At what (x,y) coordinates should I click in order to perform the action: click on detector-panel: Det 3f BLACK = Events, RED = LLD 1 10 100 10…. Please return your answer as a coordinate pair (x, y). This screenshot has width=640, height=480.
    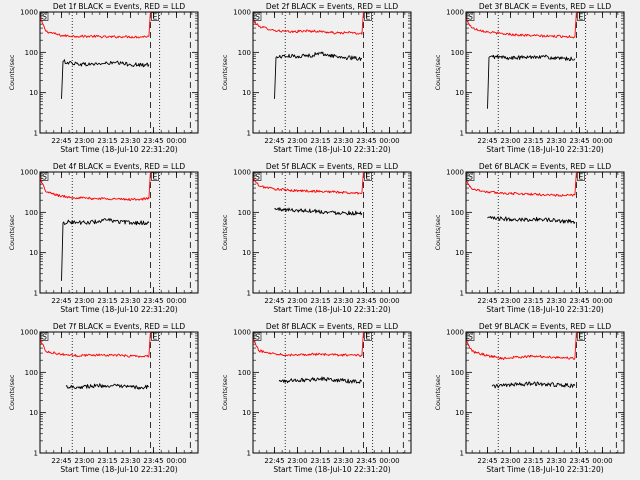
    Looking at the image, I should click on (529, 78).